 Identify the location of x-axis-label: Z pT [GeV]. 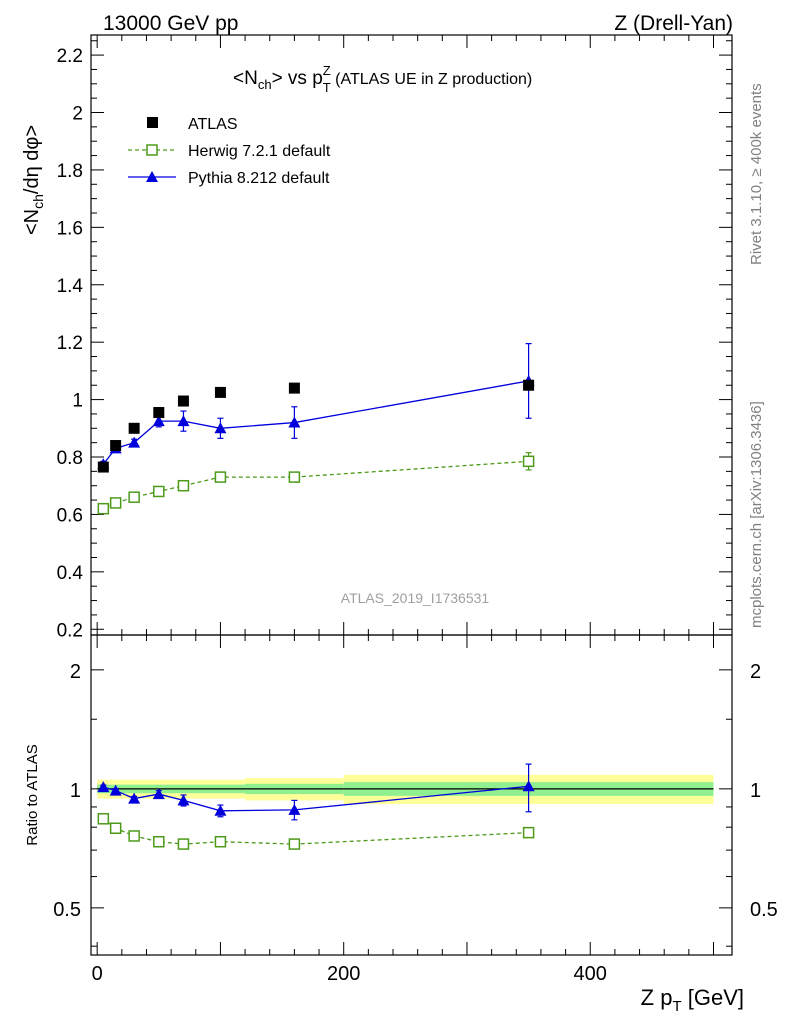
(692, 1000).